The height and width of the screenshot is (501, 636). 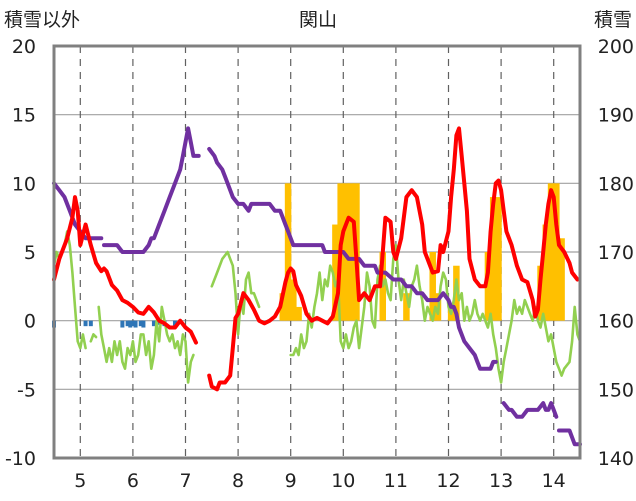 What do you see at coordinates (20, 253) in the screenshot?
I see `left-ticks: -10 -5 0 5 10 15 20` at bounding box center [20, 253].